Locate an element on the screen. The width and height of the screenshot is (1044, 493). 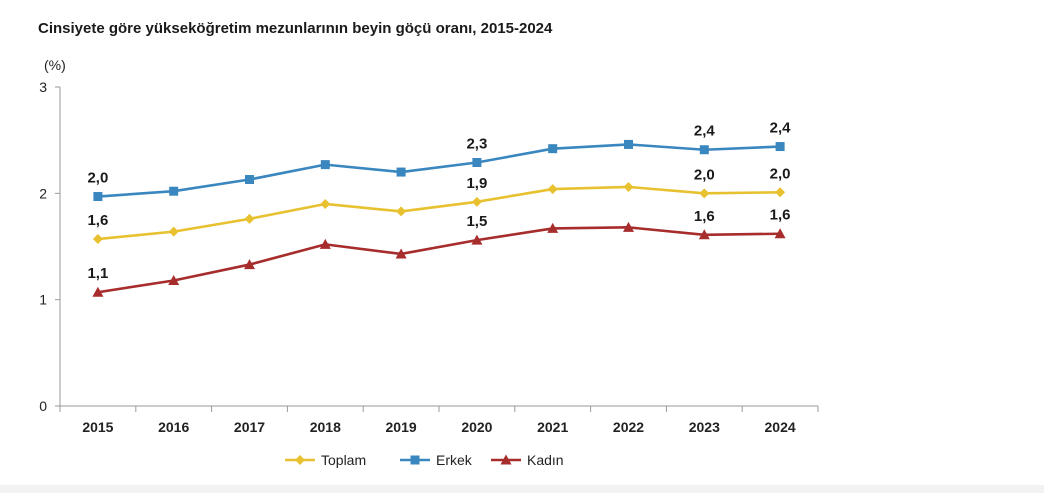
data-label-kad-n: 1,5 is located at coordinates (476, 221).